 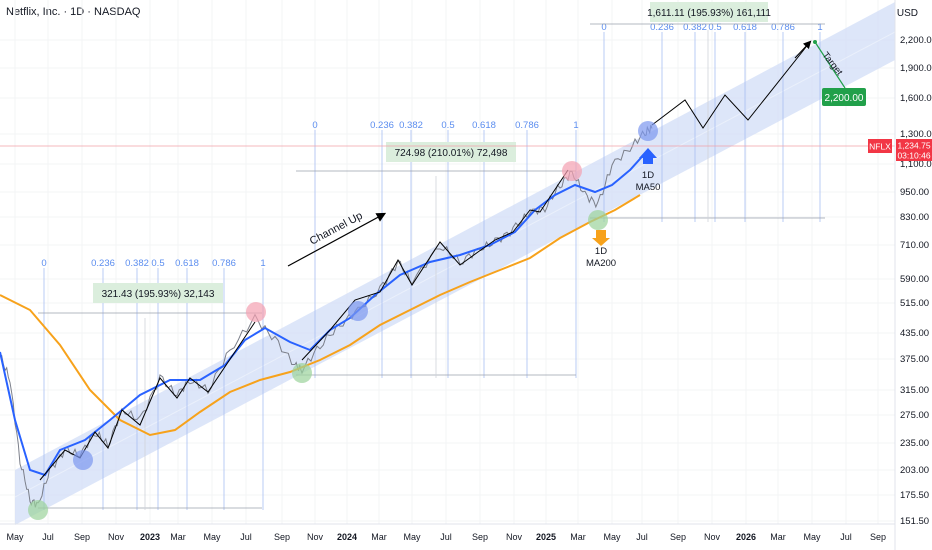 I want to click on time-tick-label: 2024, so click(x=347, y=537).